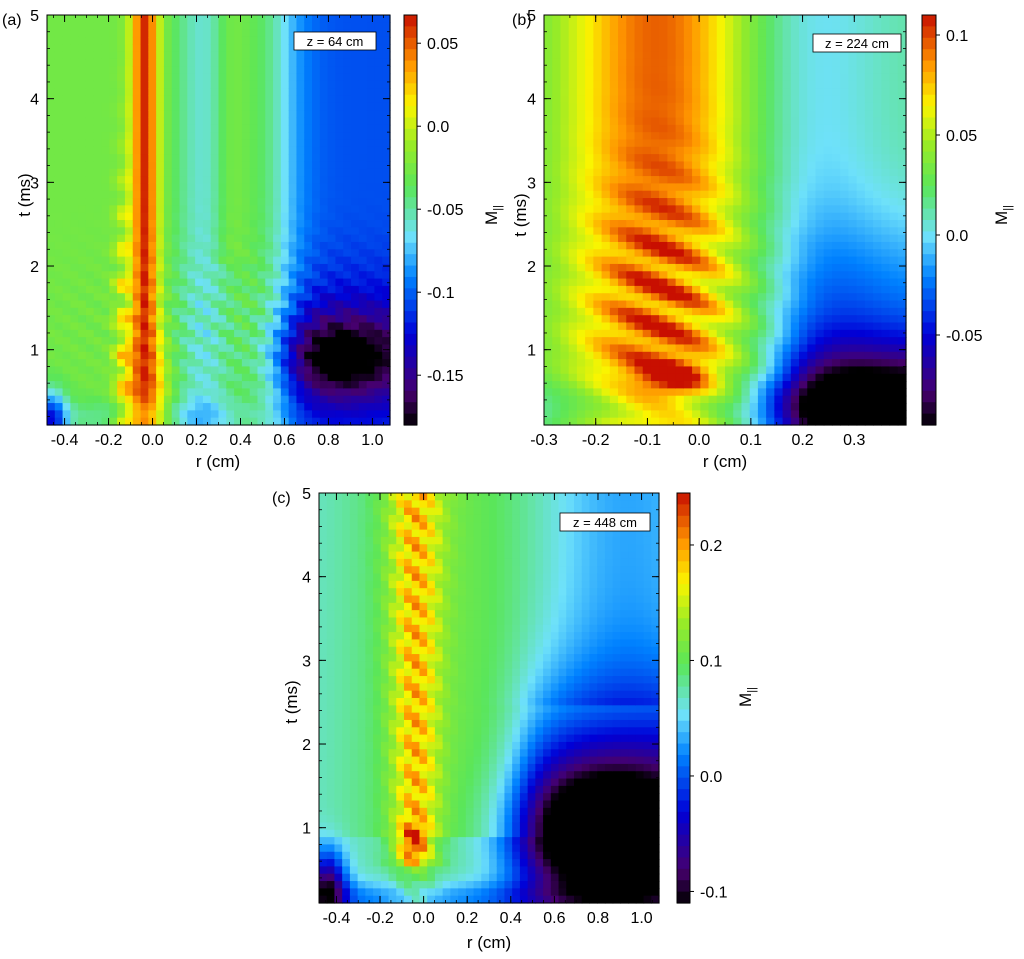 The height and width of the screenshot is (959, 1024). What do you see at coordinates (493, 215) in the screenshot?
I see `colorbar-label: M||` at bounding box center [493, 215].